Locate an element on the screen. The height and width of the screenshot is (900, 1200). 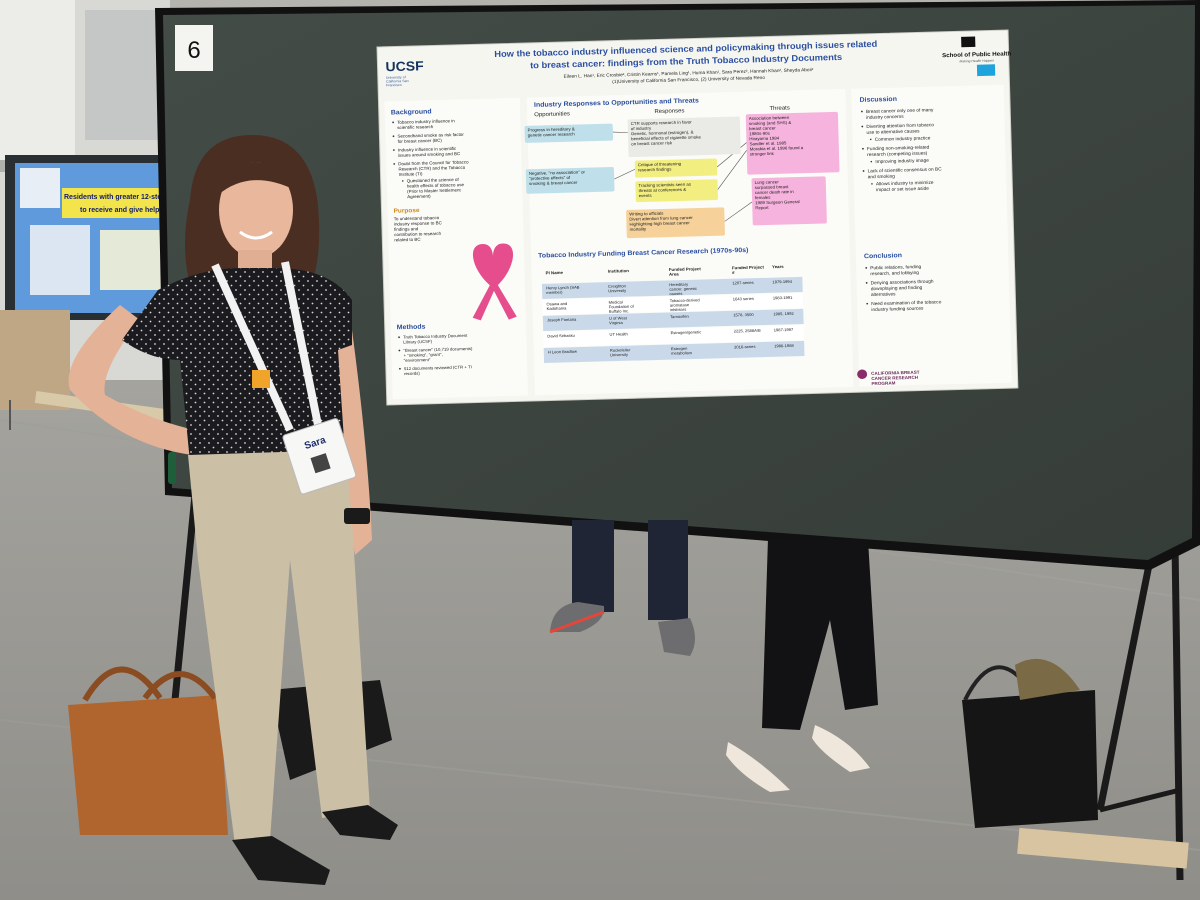
flow-box-text: genetic cancer research is located at coordinates (552, 134).